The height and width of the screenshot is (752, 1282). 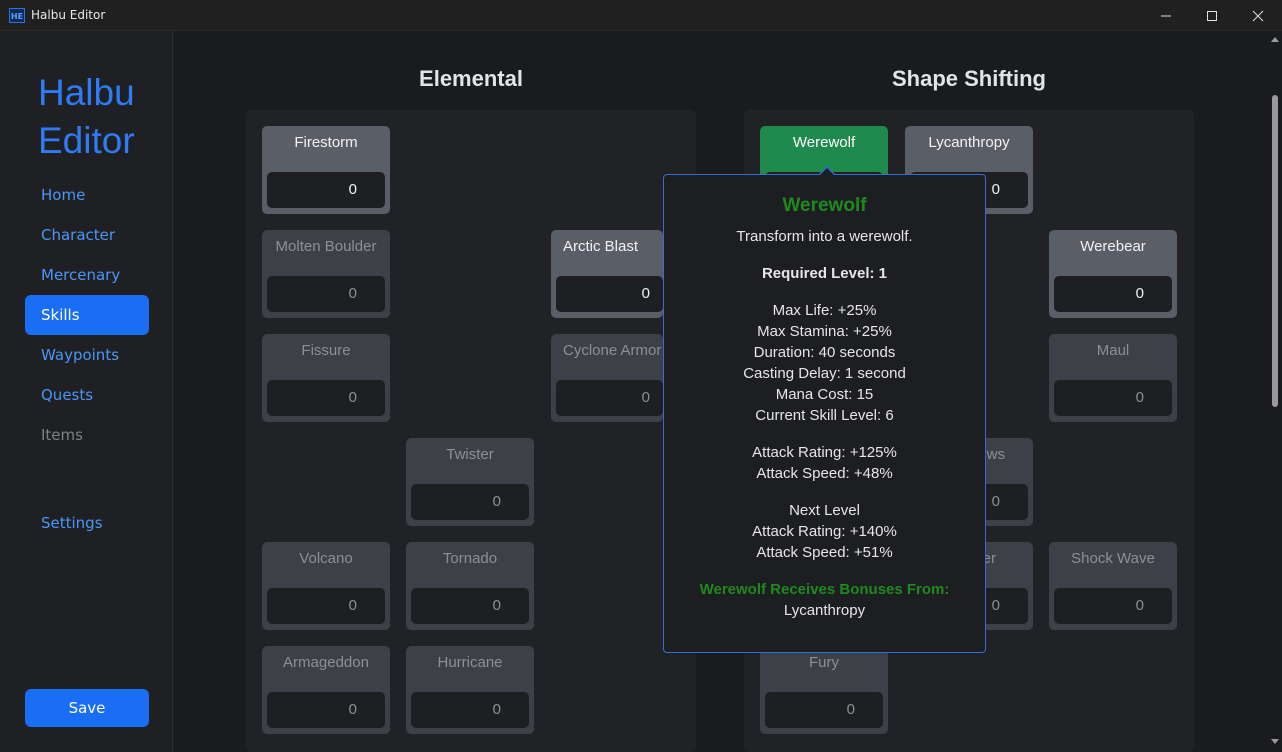 What do you see at coordinates (81, 275) in the screenshot?
I see `sidebar-item-mercenary: Mercenary` at bounding box center [81, 275].